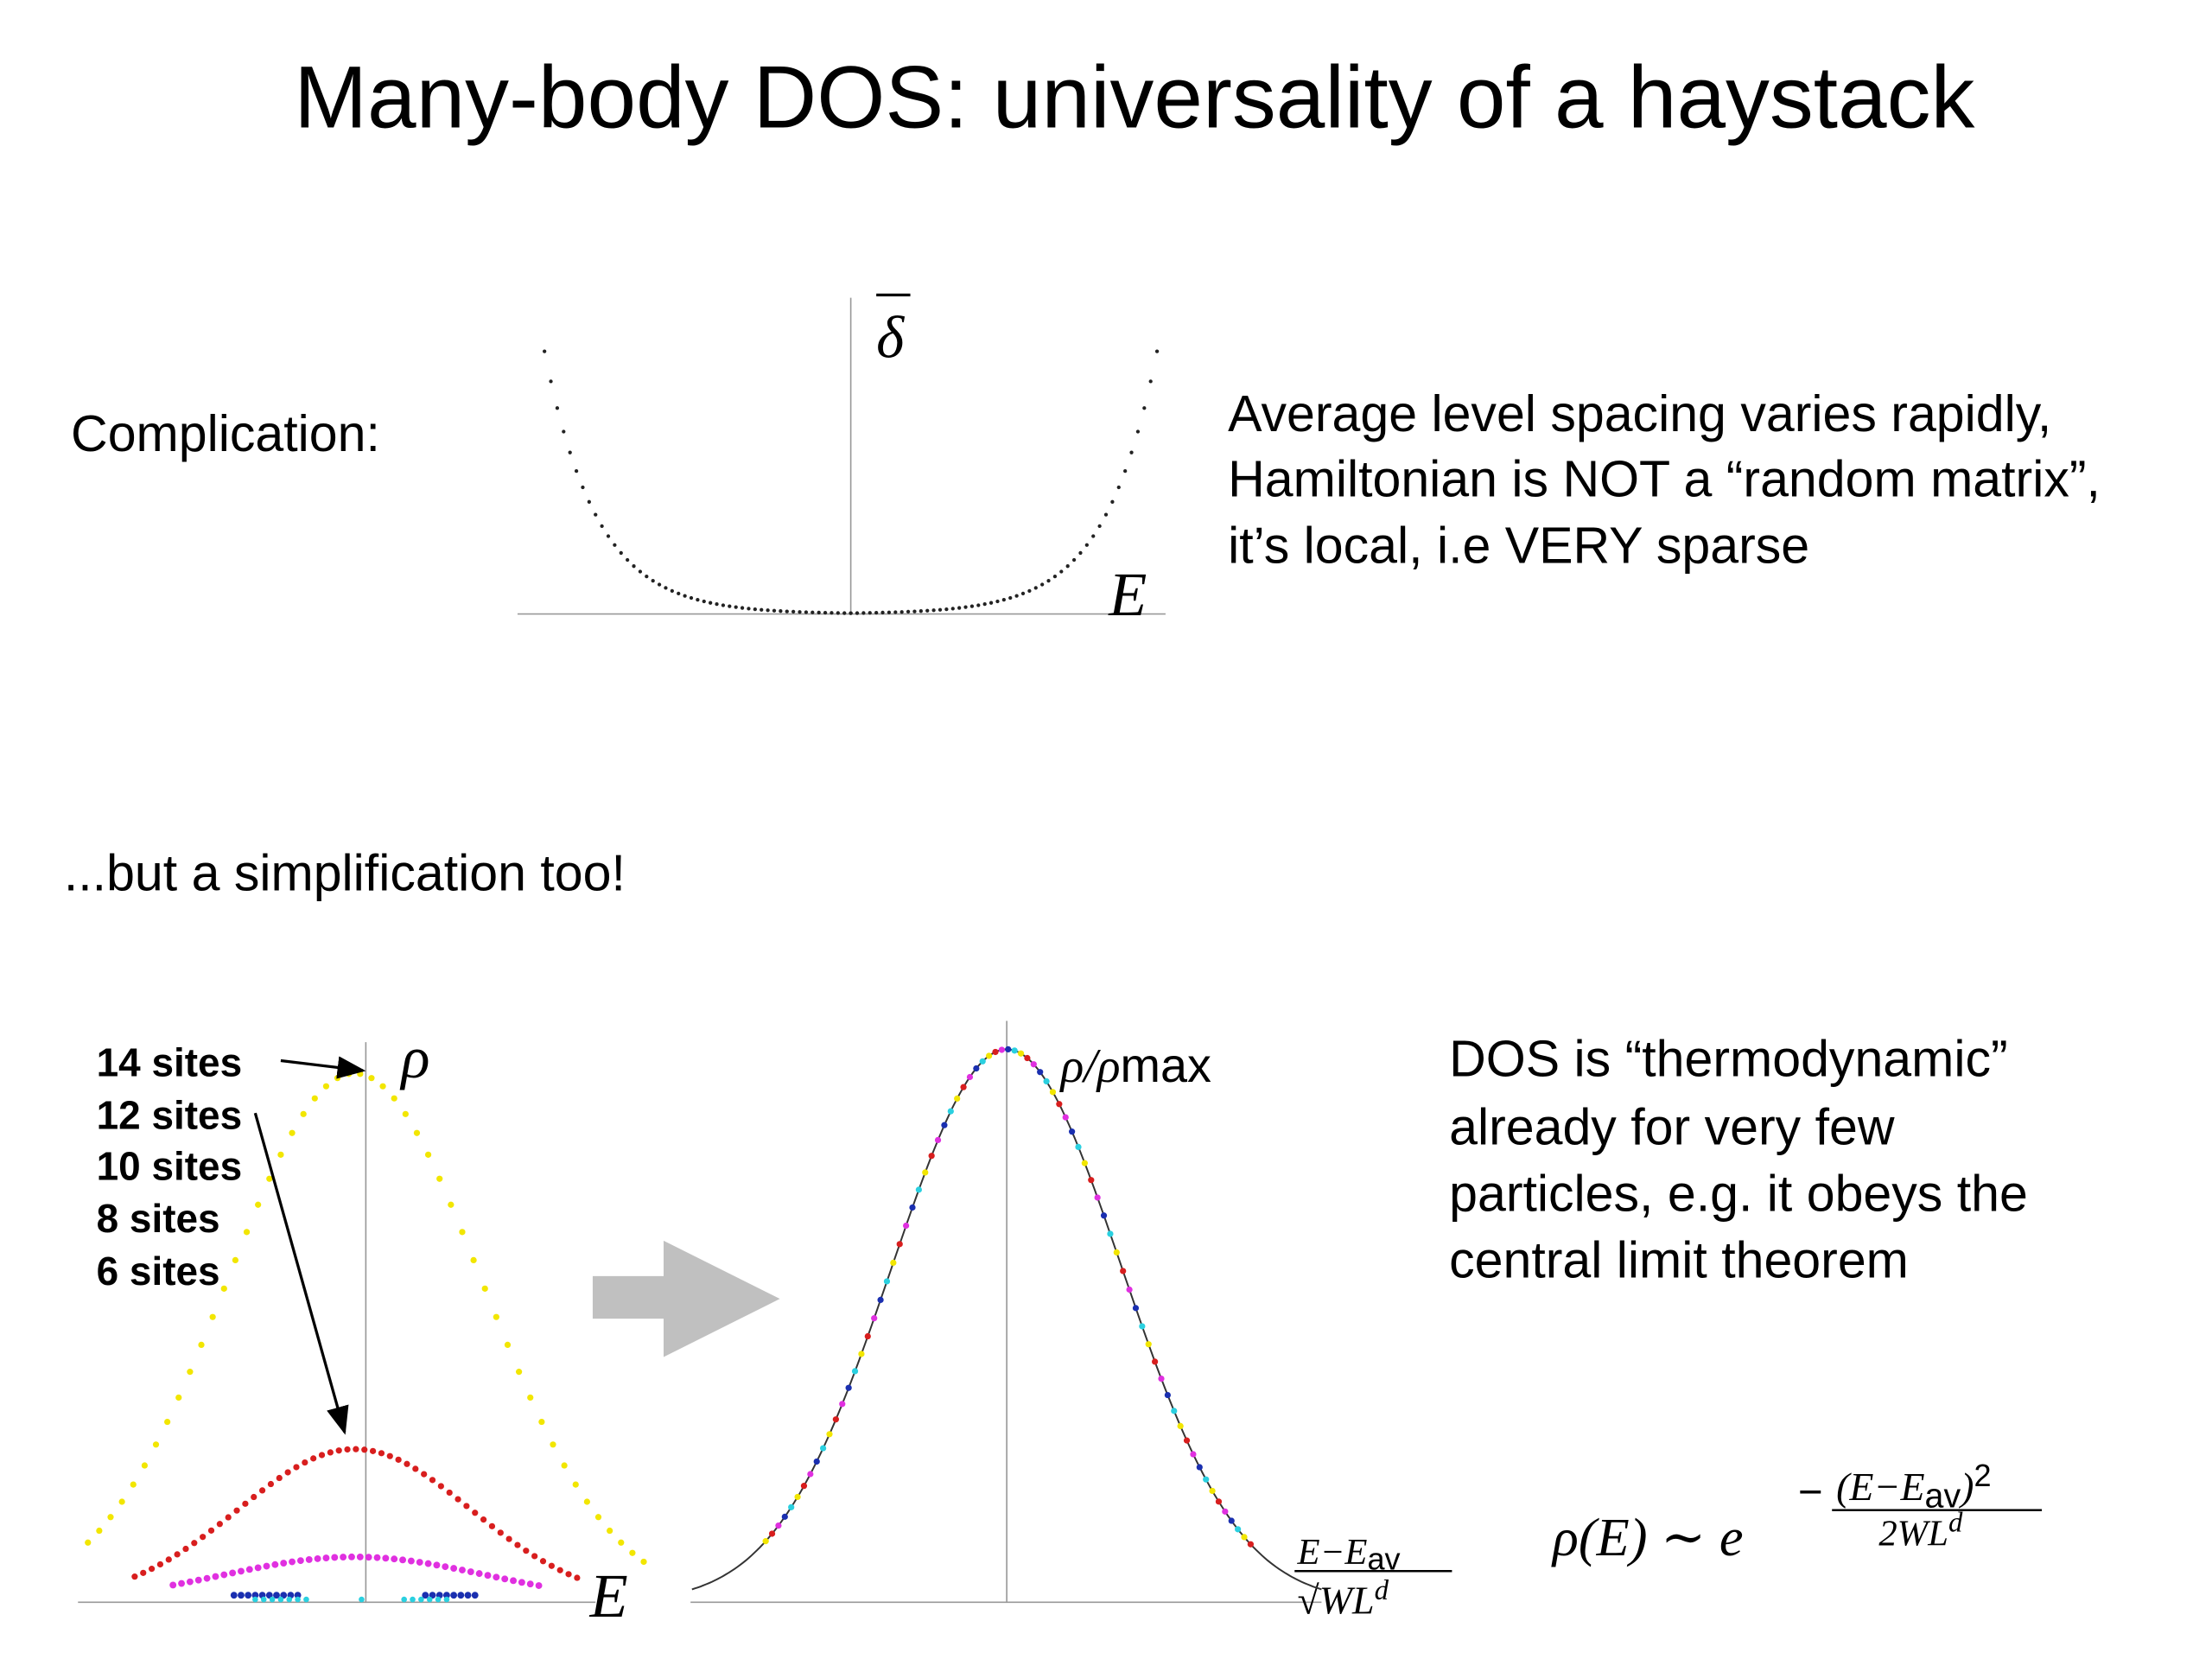 This screenshot has height=1659, width=2212. Describe the element at coordinates (1166, 1065) in the screenshot. I see `y-label-sub: max` at that location.